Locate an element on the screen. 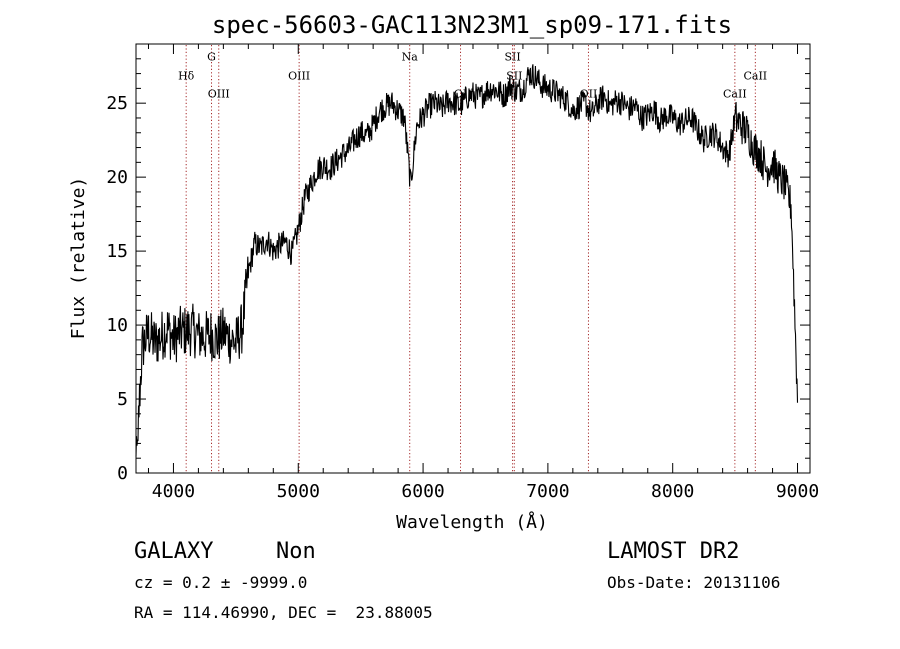 The image size is (900, 649). x-tick-label: 7000 is located at coordinates (547, 491).